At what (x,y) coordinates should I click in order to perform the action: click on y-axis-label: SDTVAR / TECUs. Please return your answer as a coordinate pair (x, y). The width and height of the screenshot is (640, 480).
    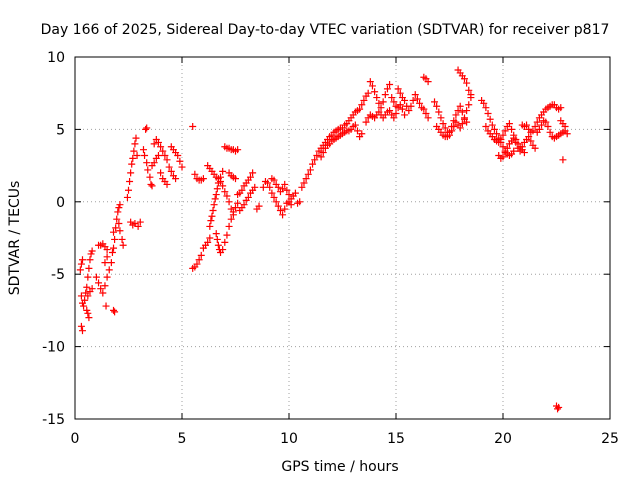
    Looking at the image, I should click on (15, 238).